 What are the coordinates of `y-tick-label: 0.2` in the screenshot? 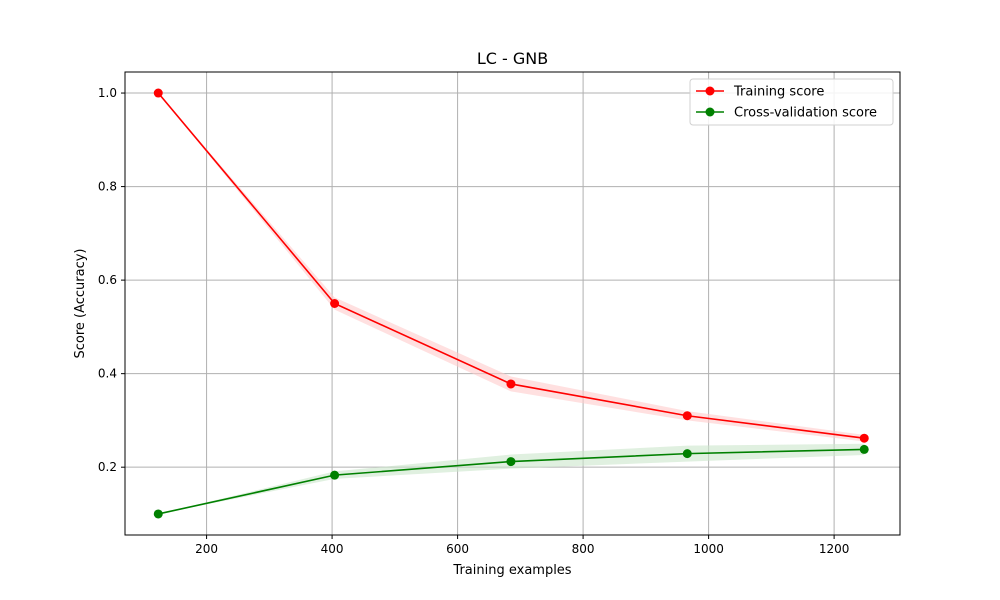 It's located at (107, 467).